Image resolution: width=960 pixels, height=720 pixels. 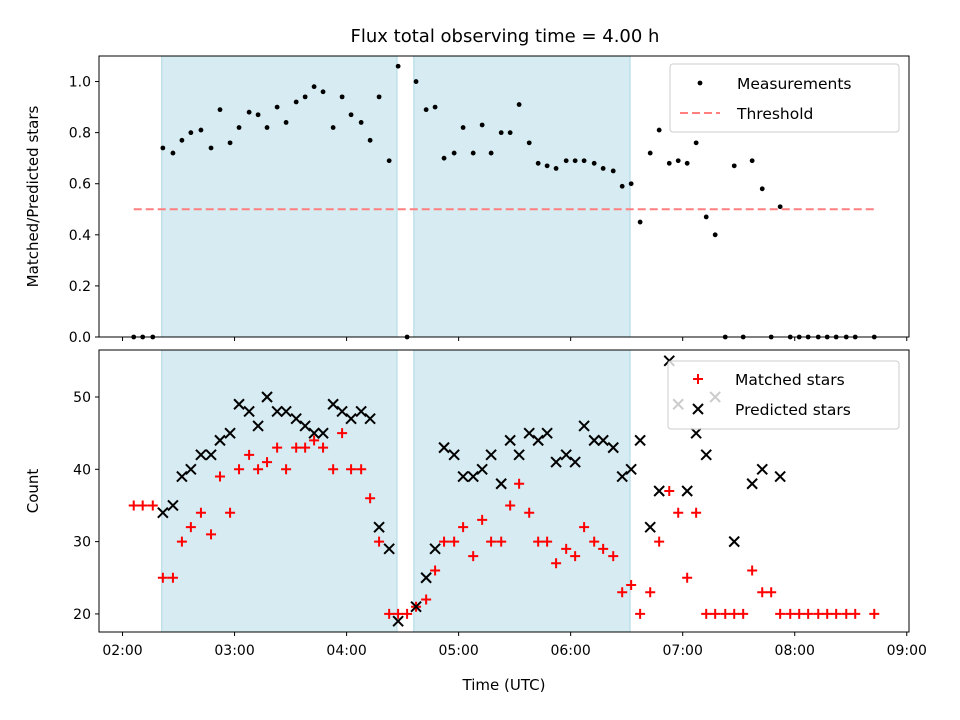 What do you see at coordinates (80, 185) in the screenshot?
I see `y-tick-label: 0.6` at bounding box center [80, 185].